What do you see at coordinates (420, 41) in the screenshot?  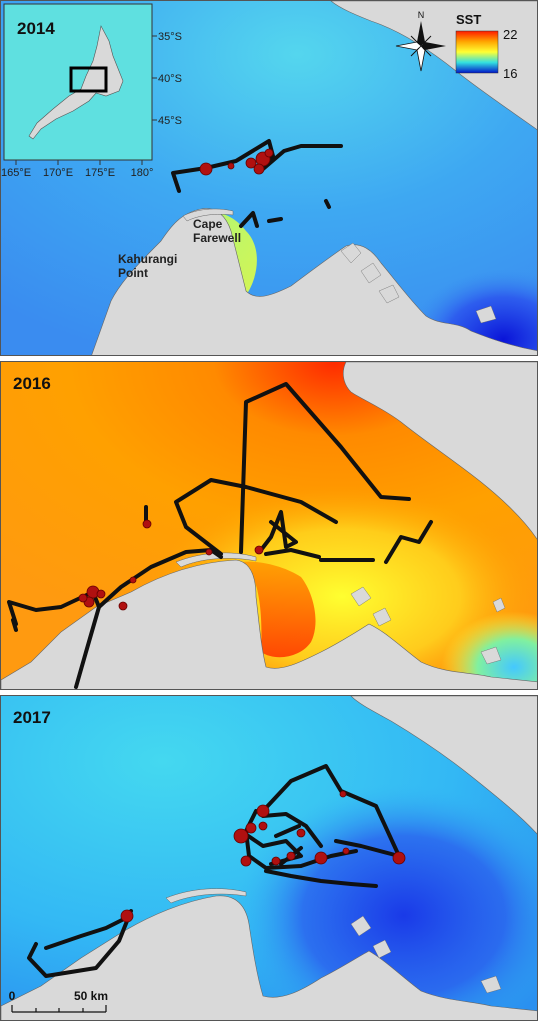 I see `north-arrow: N` at bounding box center [420, 41].